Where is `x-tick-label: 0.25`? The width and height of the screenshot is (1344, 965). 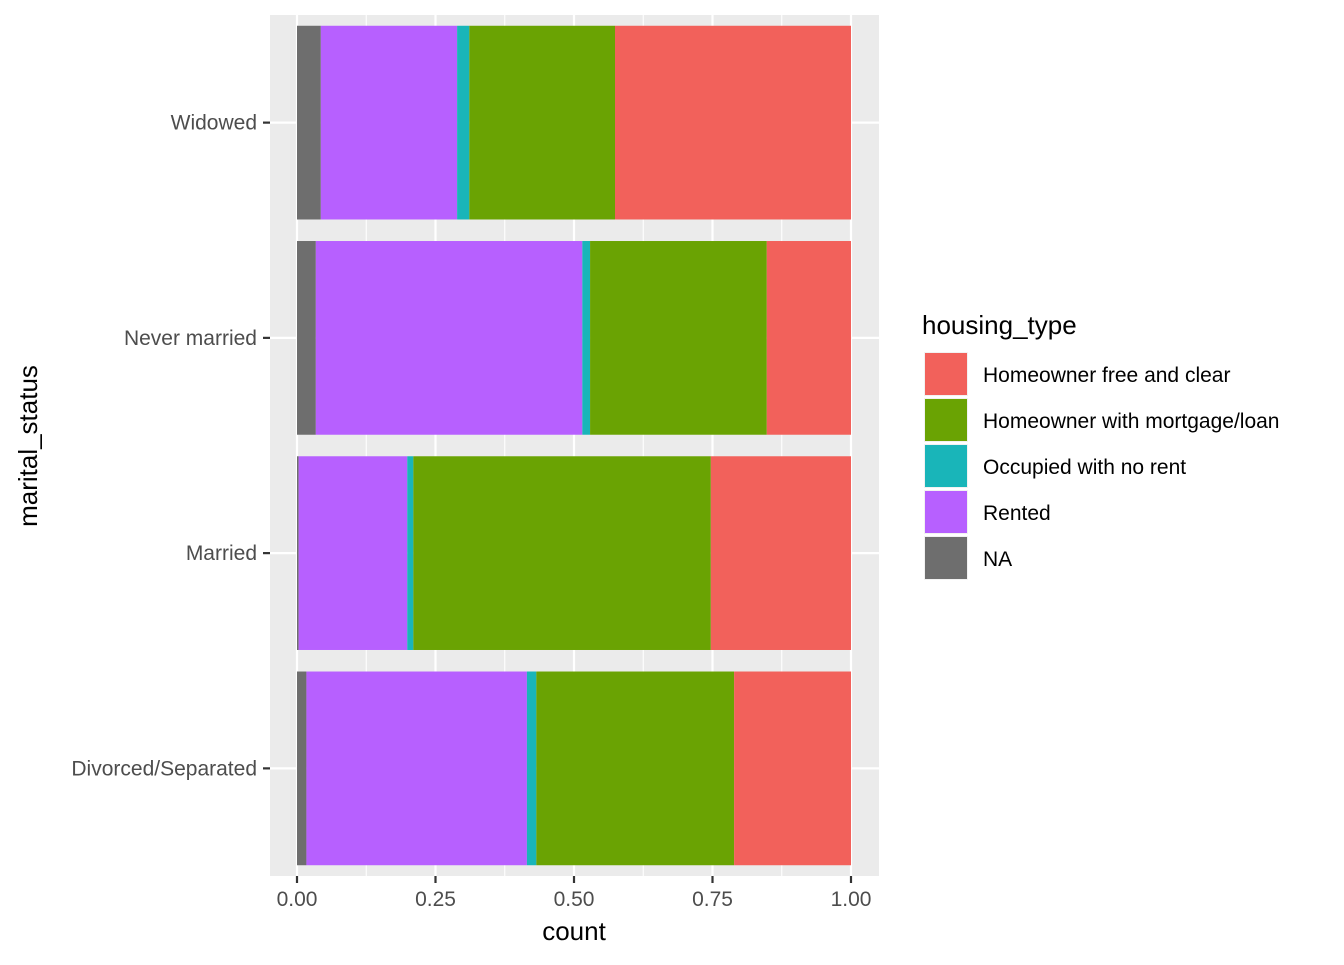 x-tick-label: 0.25 is located at coordinates (435, 899).